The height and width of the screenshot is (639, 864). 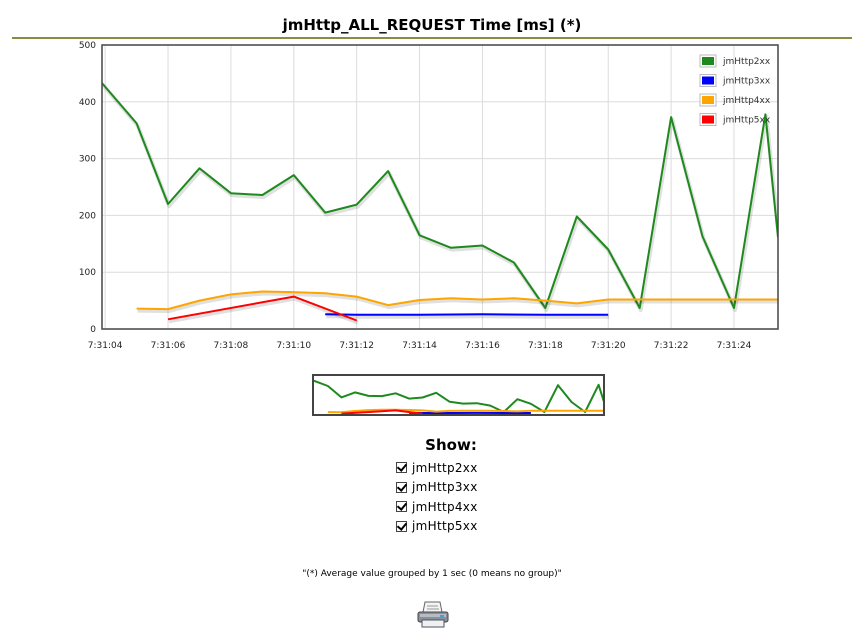 I want to click on jmhttp5xx-line, so click(x=262, y=308).